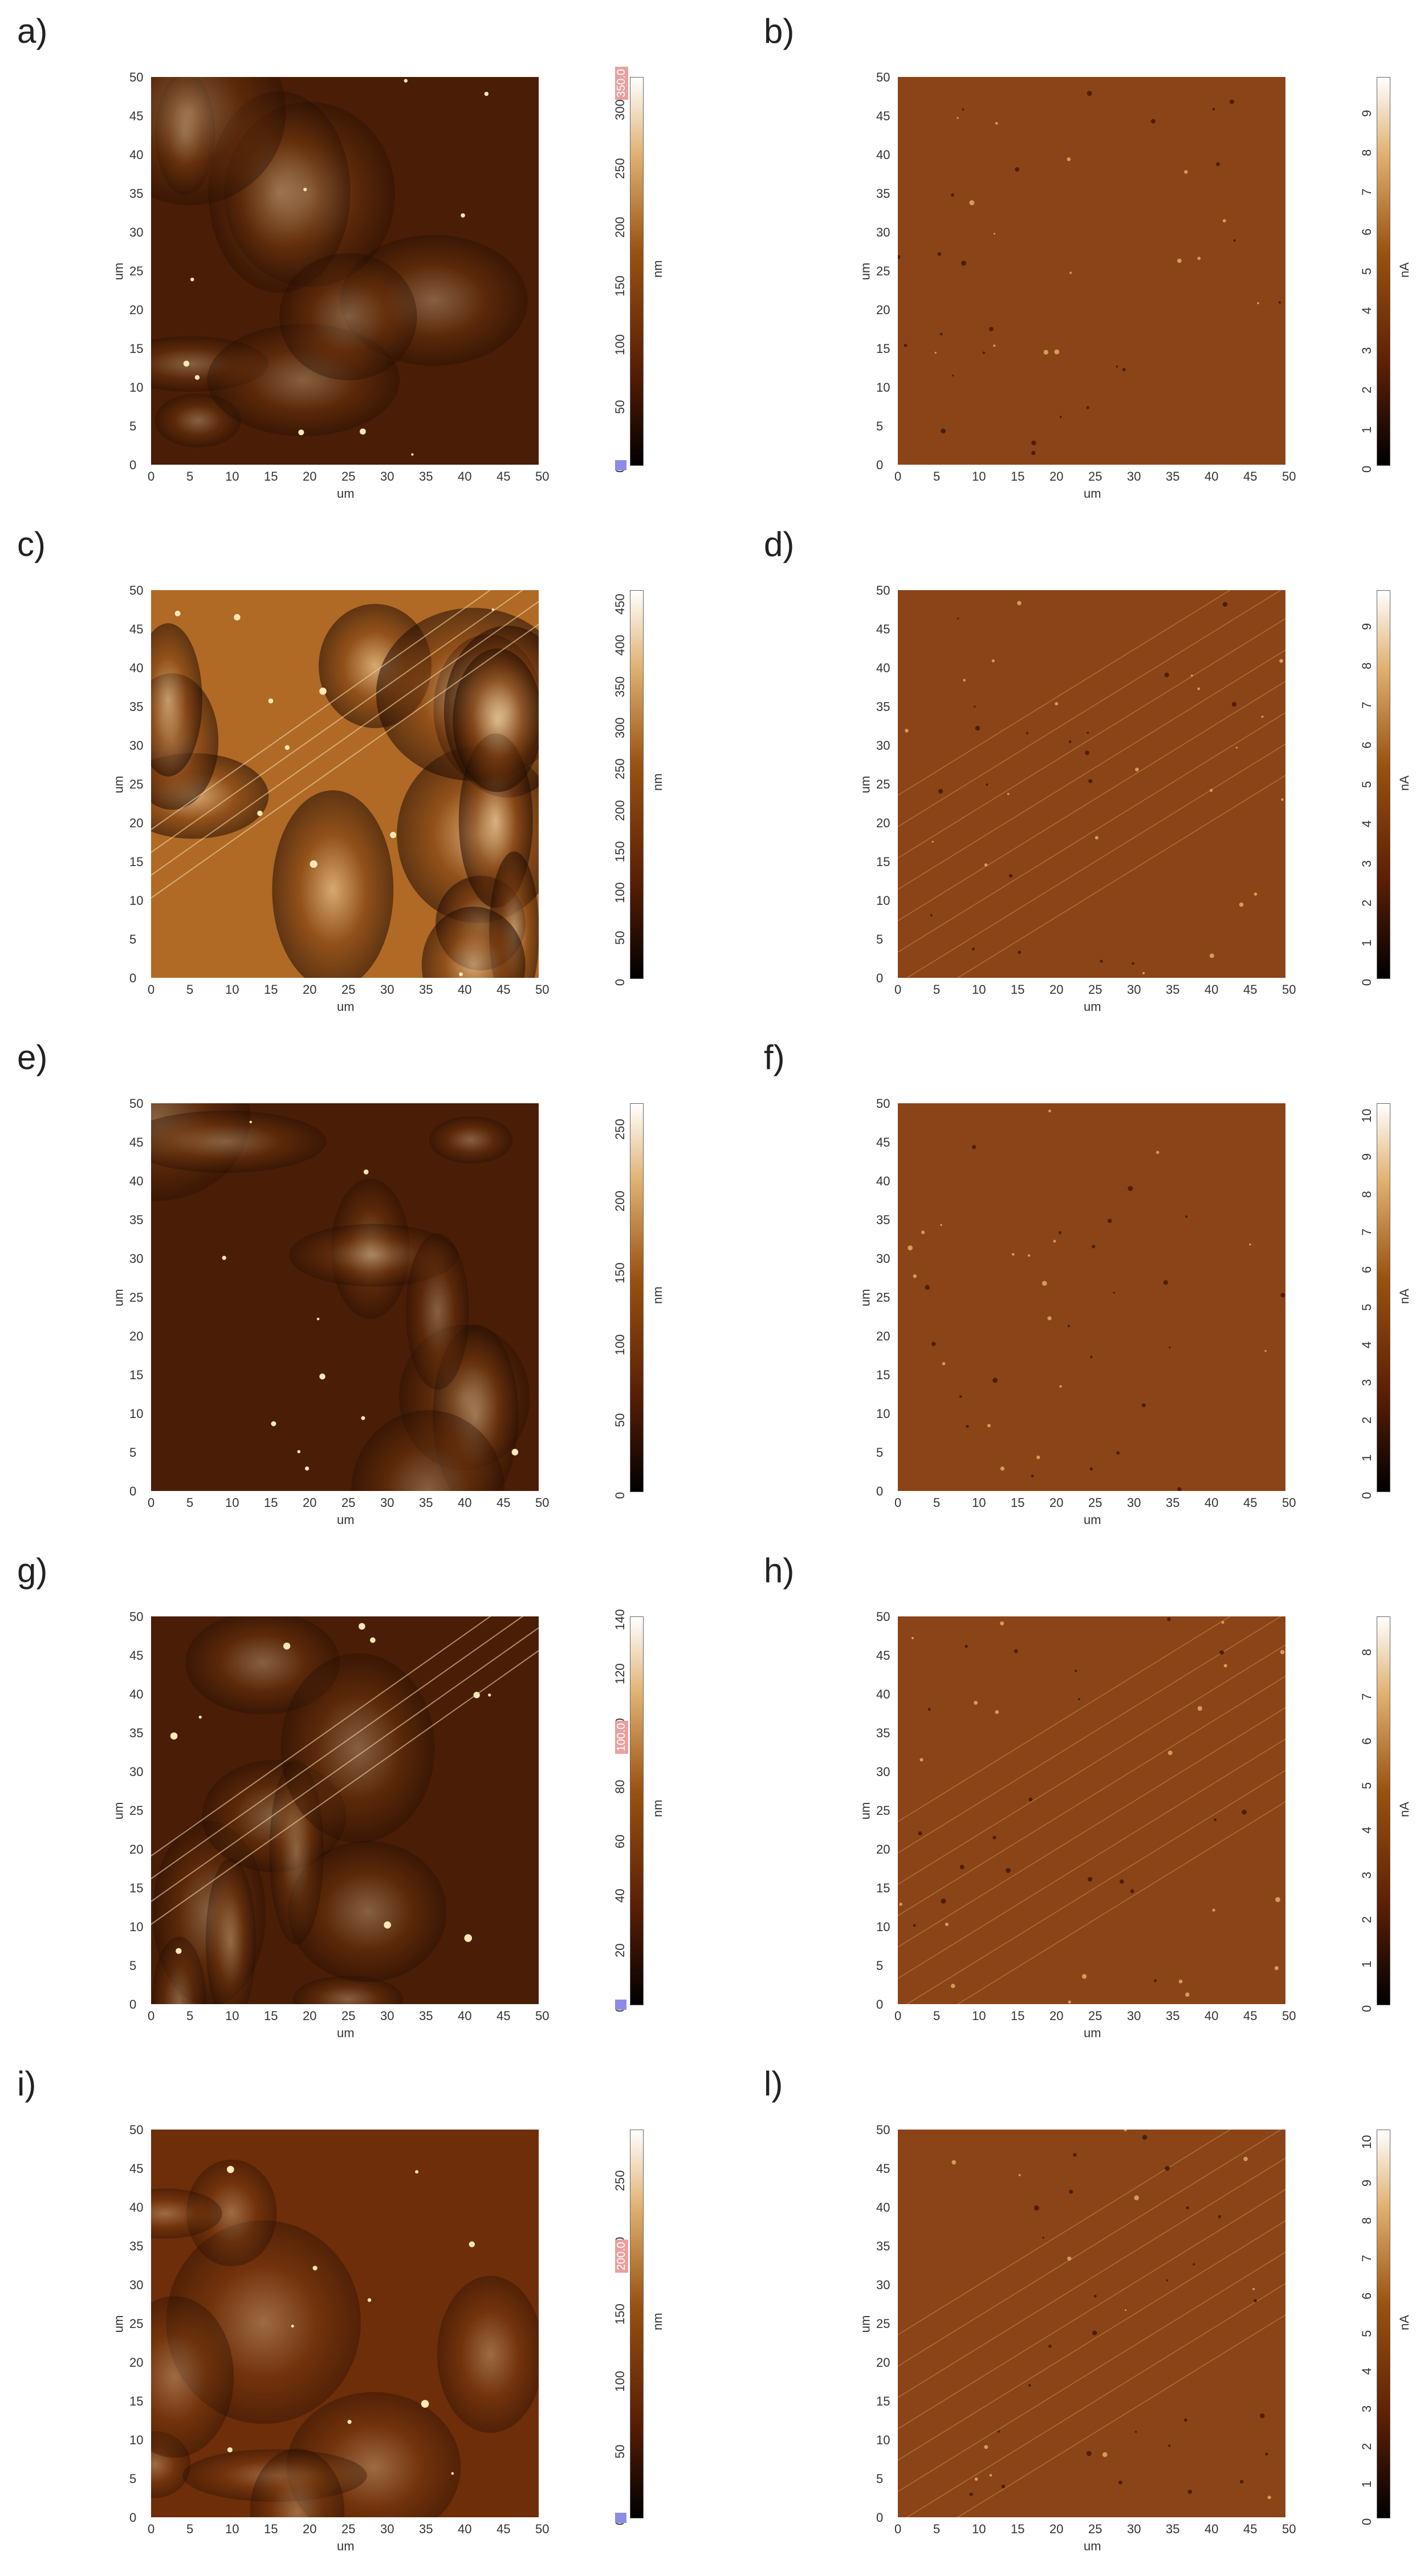  I want to click on color-bar-tick: 9, so click(1367, 1156).